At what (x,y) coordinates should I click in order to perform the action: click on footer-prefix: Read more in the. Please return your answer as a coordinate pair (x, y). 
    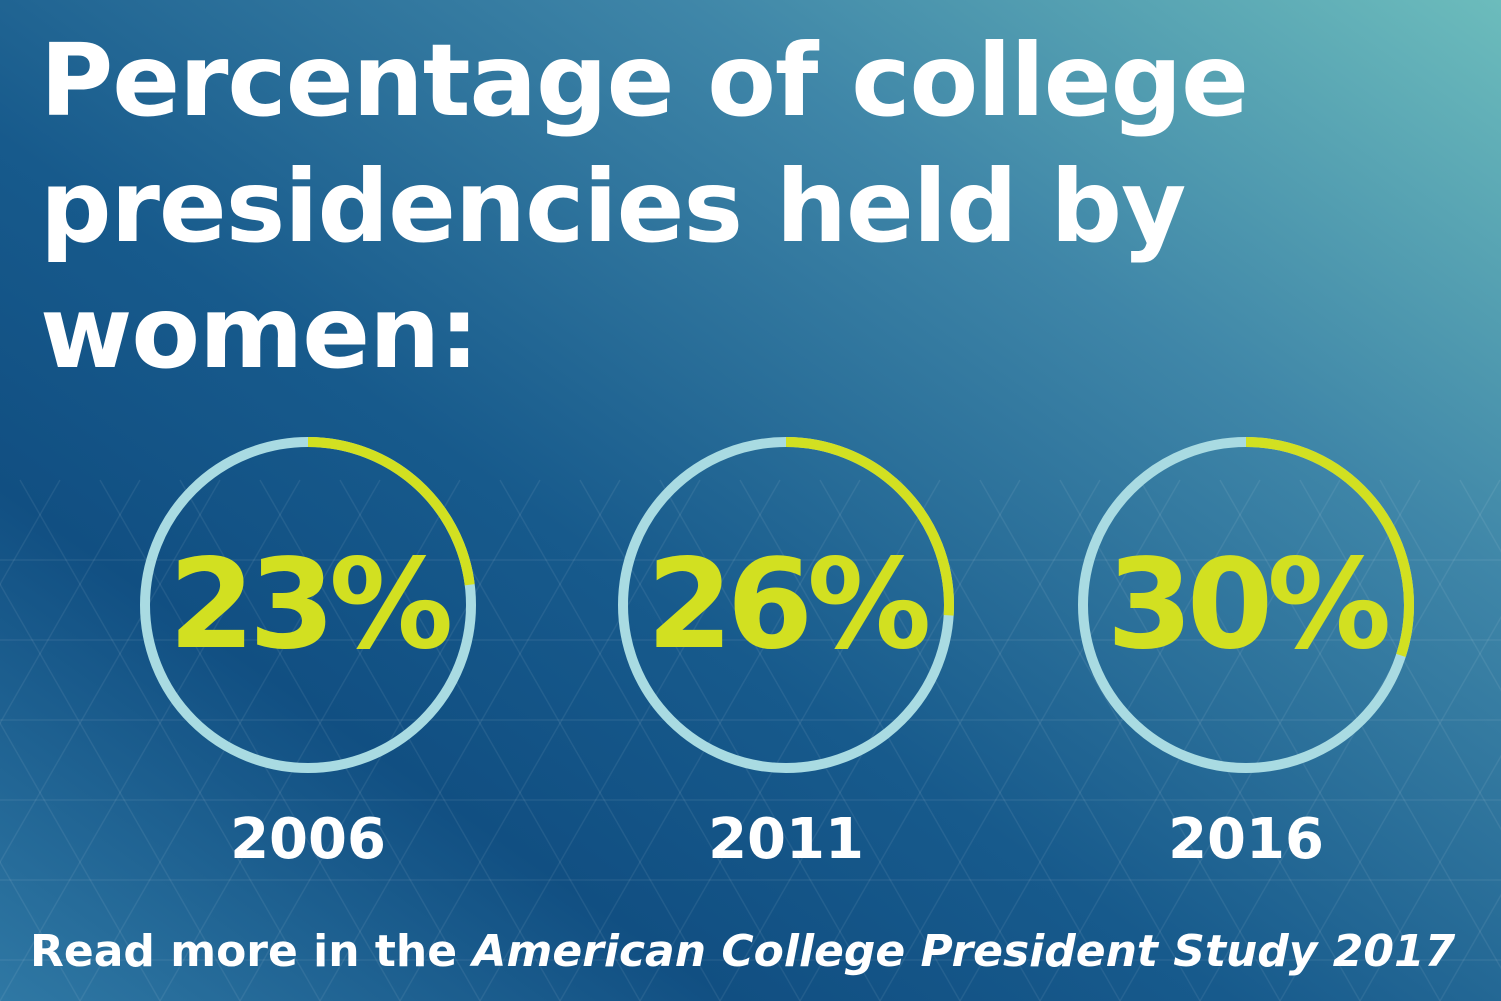
    Looking at the image, I should click on (244, 951).